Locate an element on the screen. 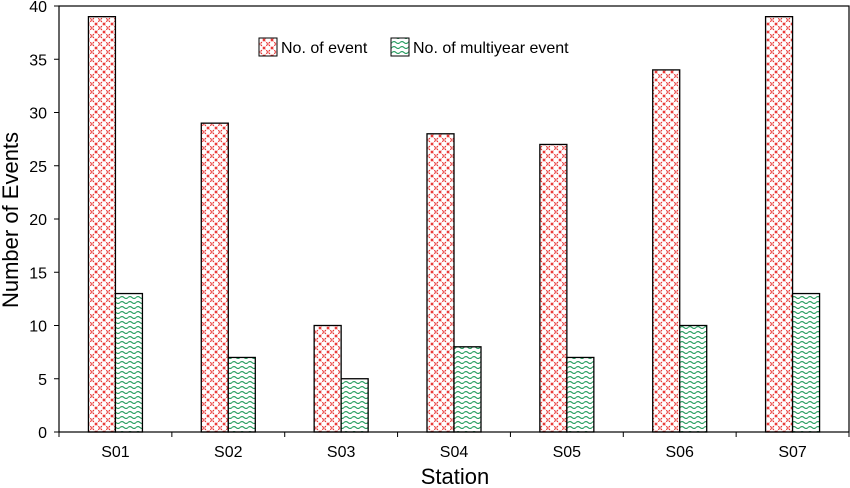 This screenshot has width=850, height=488. bar-multiyear-s01 is located at coordinates (129, 362).